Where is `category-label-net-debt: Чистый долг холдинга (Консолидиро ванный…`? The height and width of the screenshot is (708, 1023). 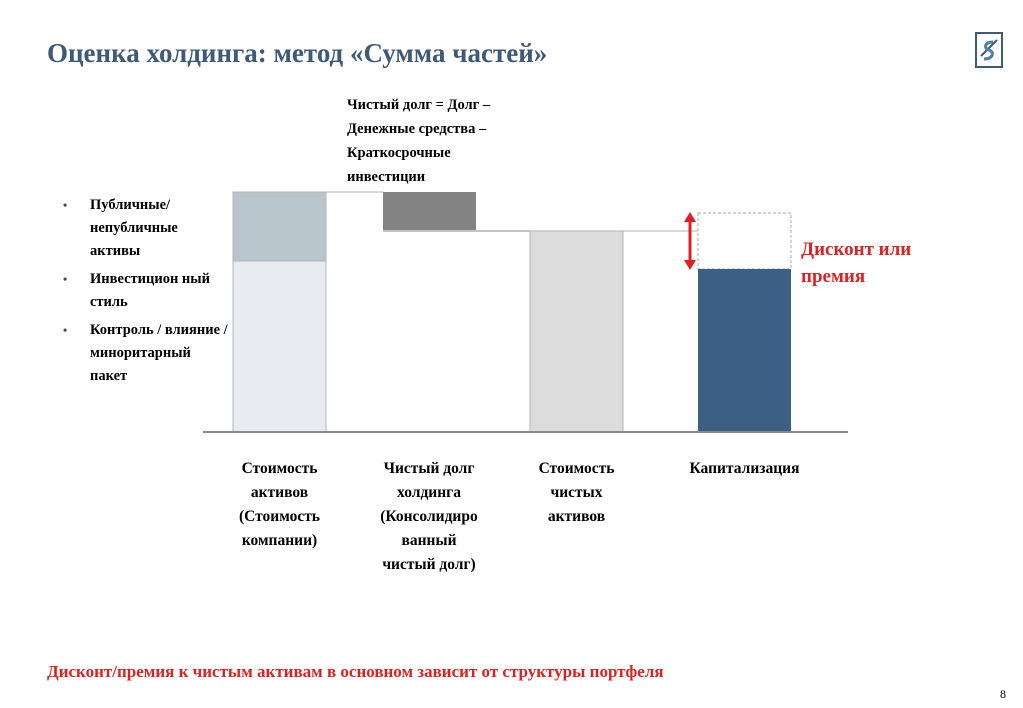
category-label-net-debt: Чистый долг холдинга (Консолидиро ванный… is located at coordinates (429, 516).